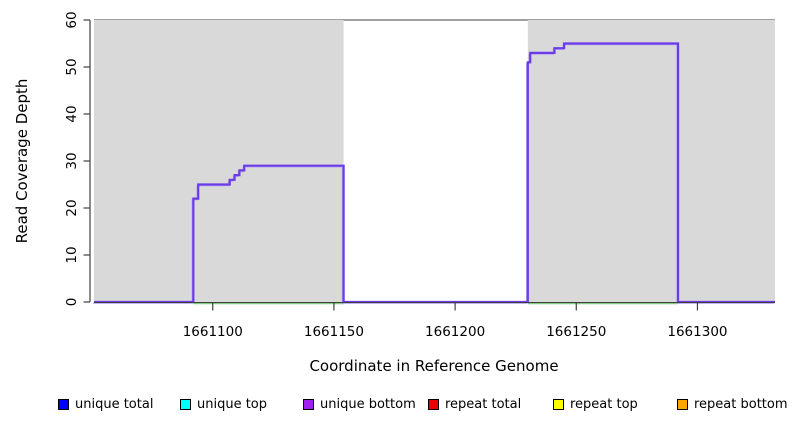 The image size is (792, 432). What do you see at coordinates (63, 404) in the screenshot?
I see `legend-swatch-unique-total` at bounding box center [63, 404].